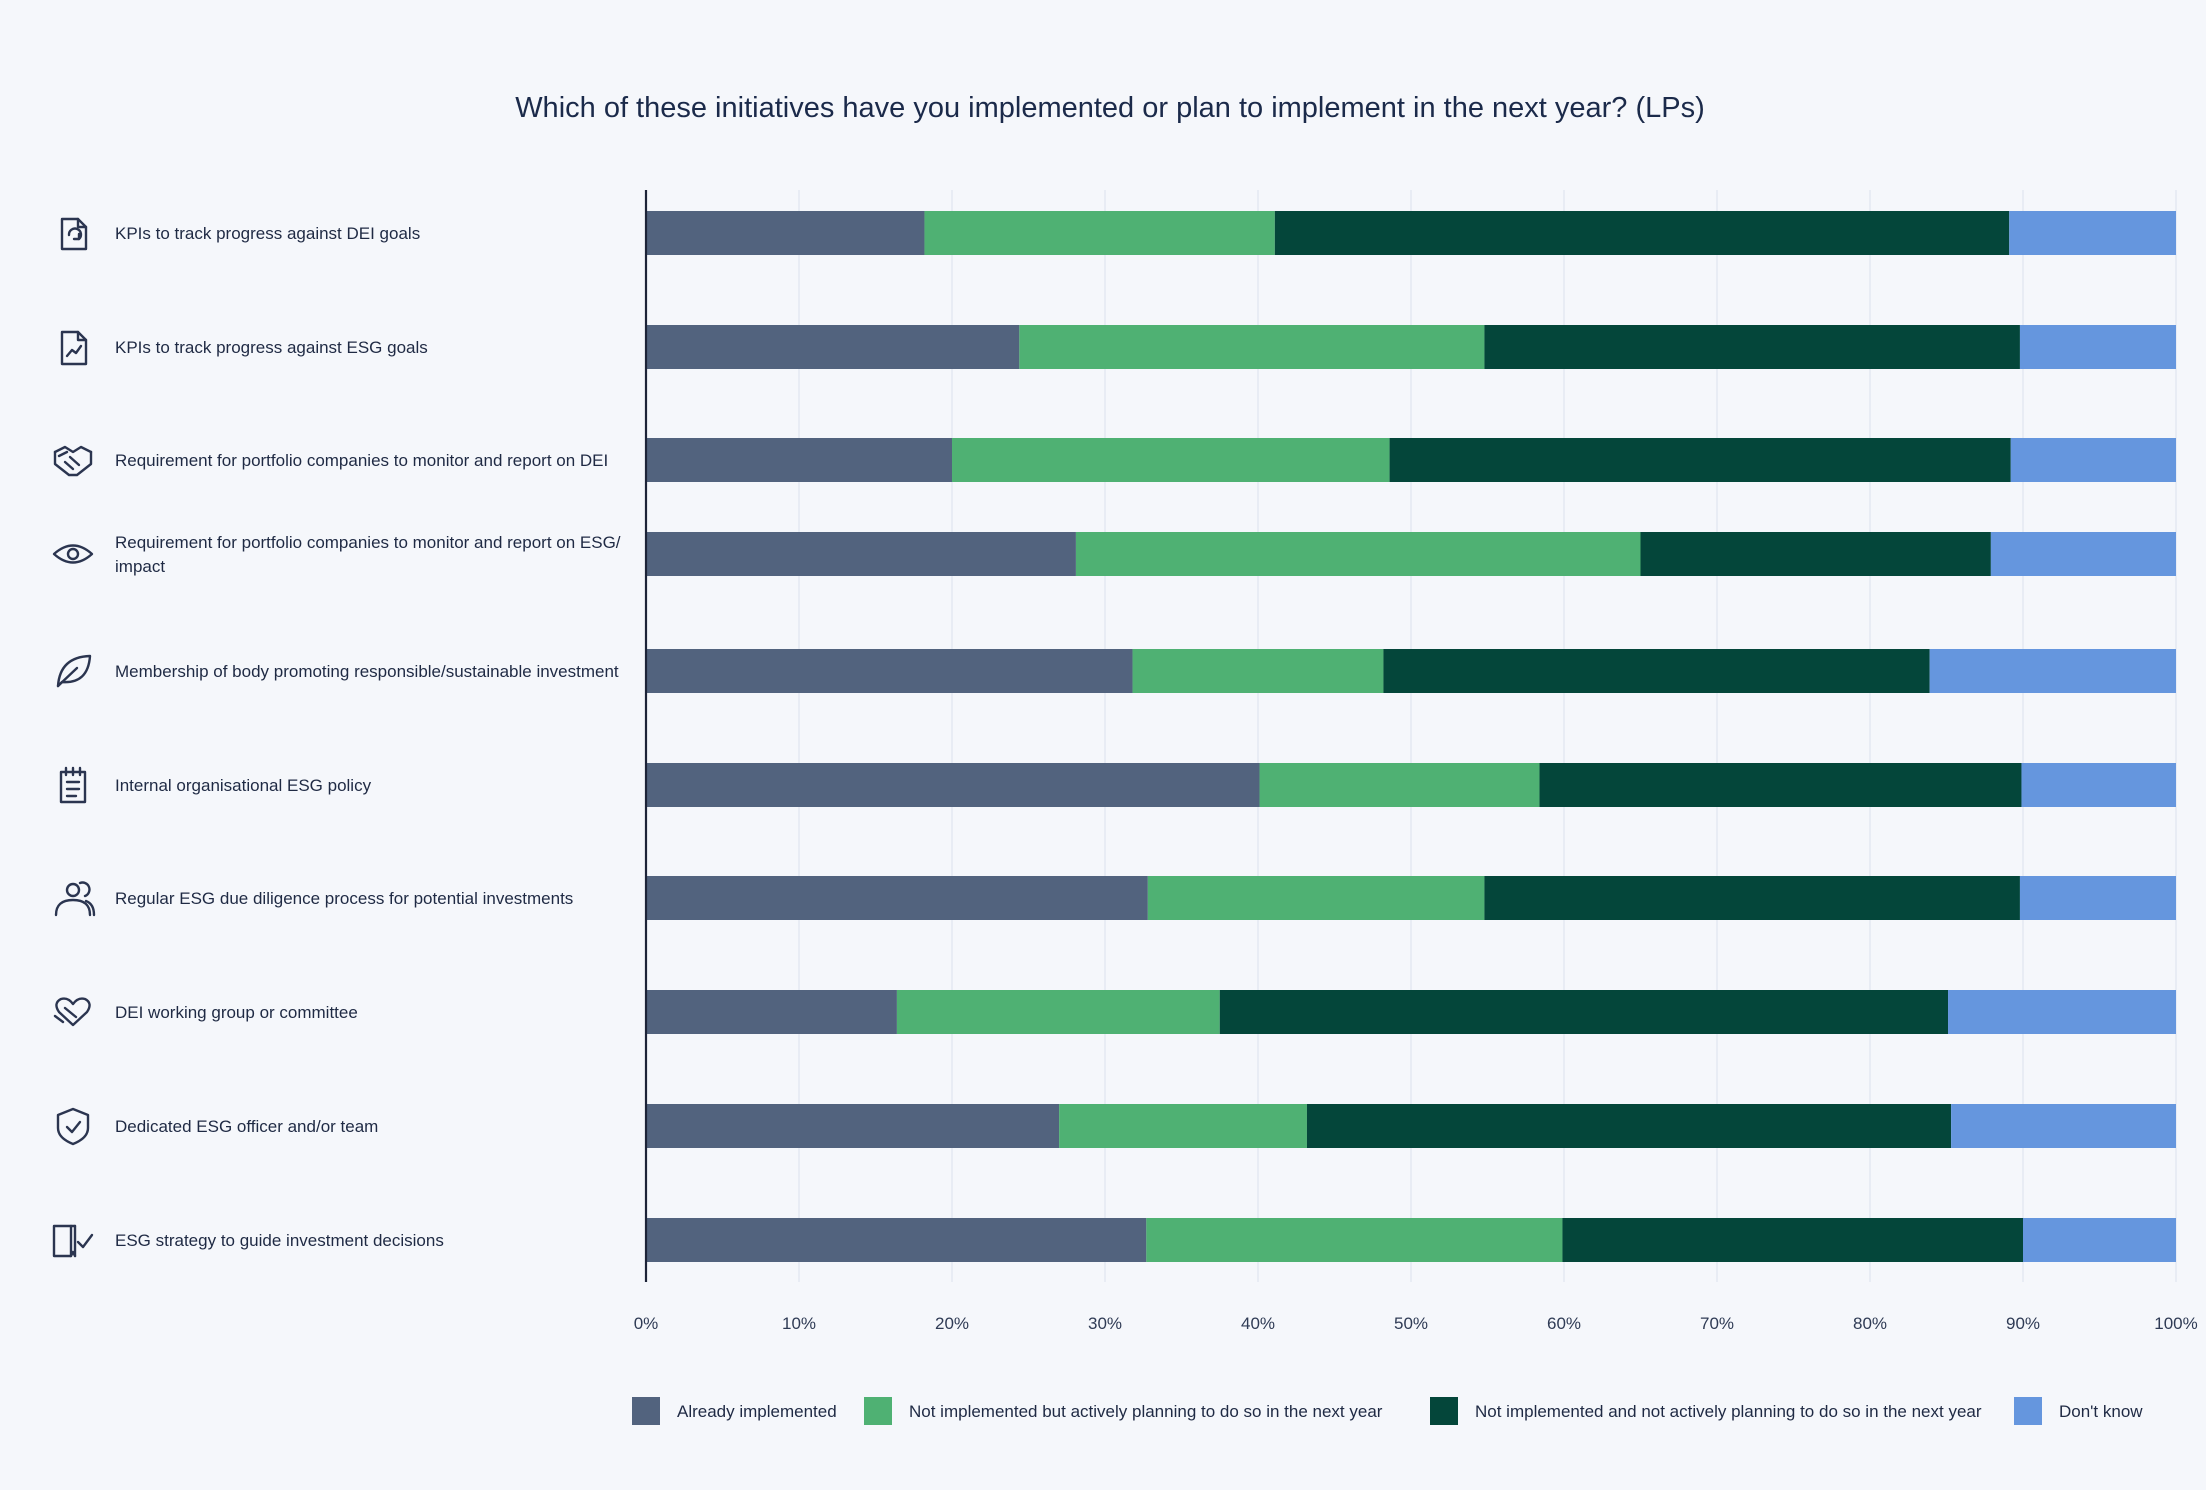  I want to click on leaf-icon, so click(74, 671).